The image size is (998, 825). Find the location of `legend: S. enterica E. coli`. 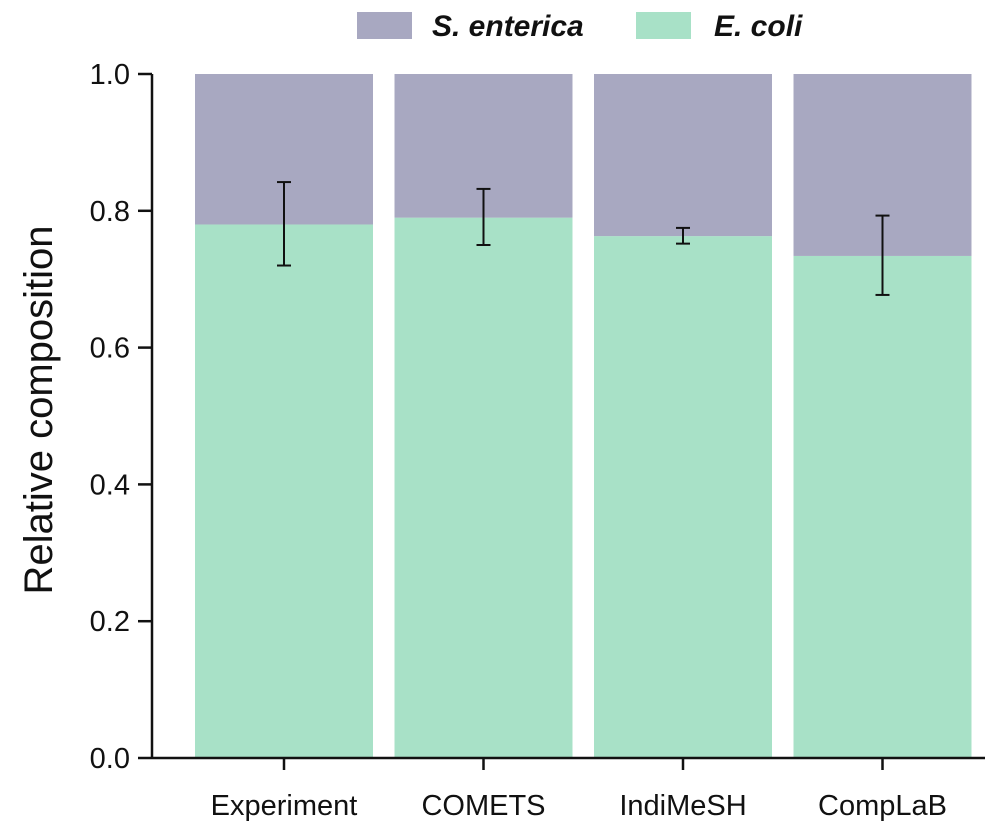

legend: S. enterica E. coli is located at coordinates (580, 26).